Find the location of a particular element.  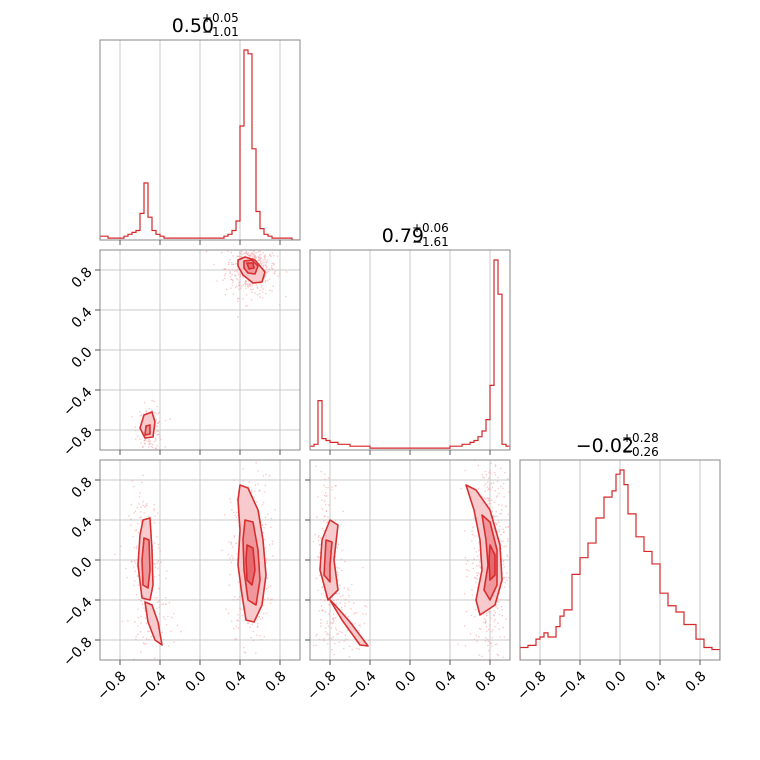

param-title-minus: −1.01 is located at coordinates (220, 32).